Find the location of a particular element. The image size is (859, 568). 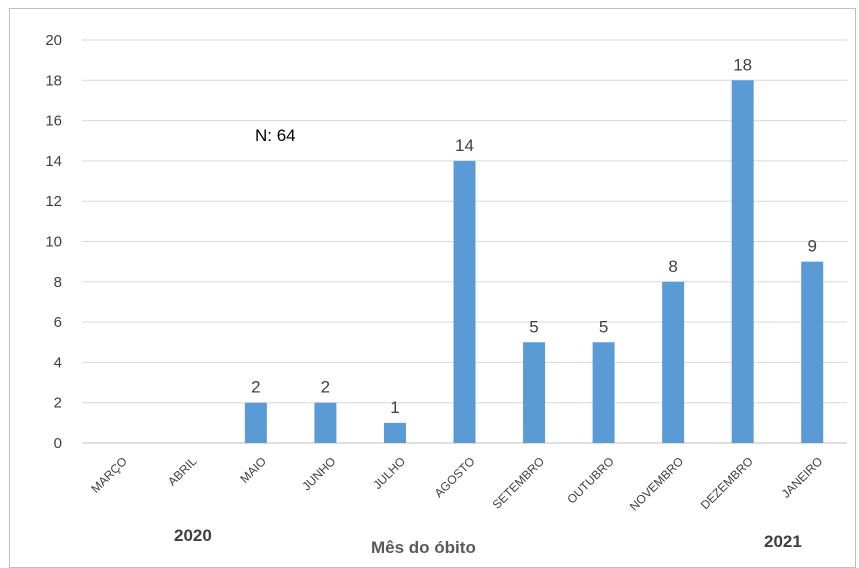

y-tick-label: 8 is located at coordinates (58, 282).